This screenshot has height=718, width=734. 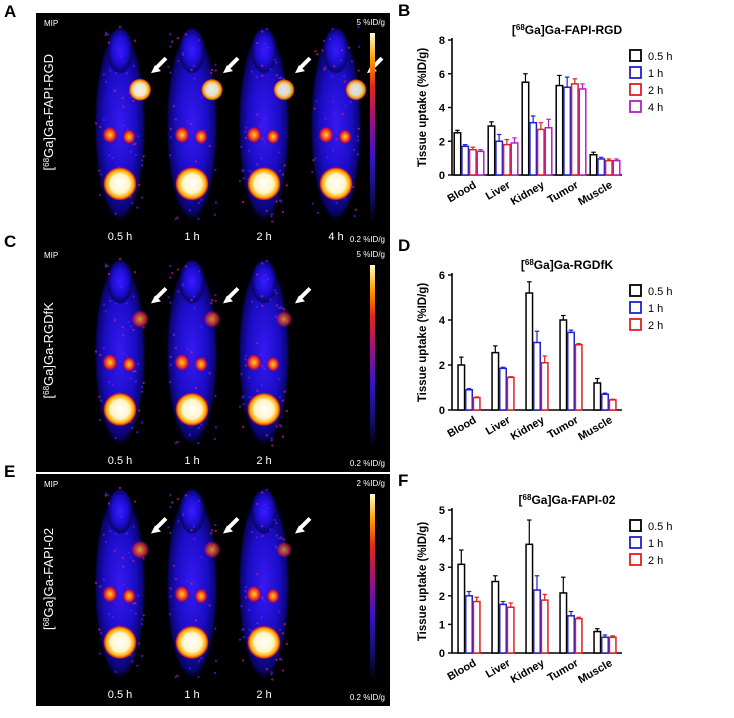 What do you see at coordinates (595, 671) in the screenshot?
I see `category-label: Muscle` at bounding box center [595, 671].